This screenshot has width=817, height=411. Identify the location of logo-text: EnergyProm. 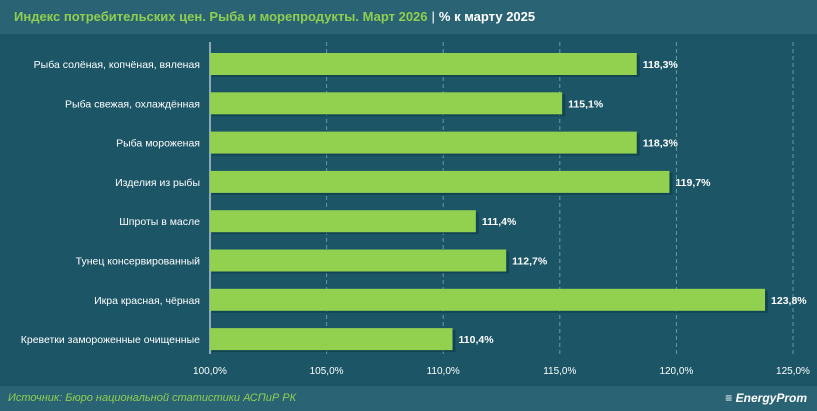
(771, 398).